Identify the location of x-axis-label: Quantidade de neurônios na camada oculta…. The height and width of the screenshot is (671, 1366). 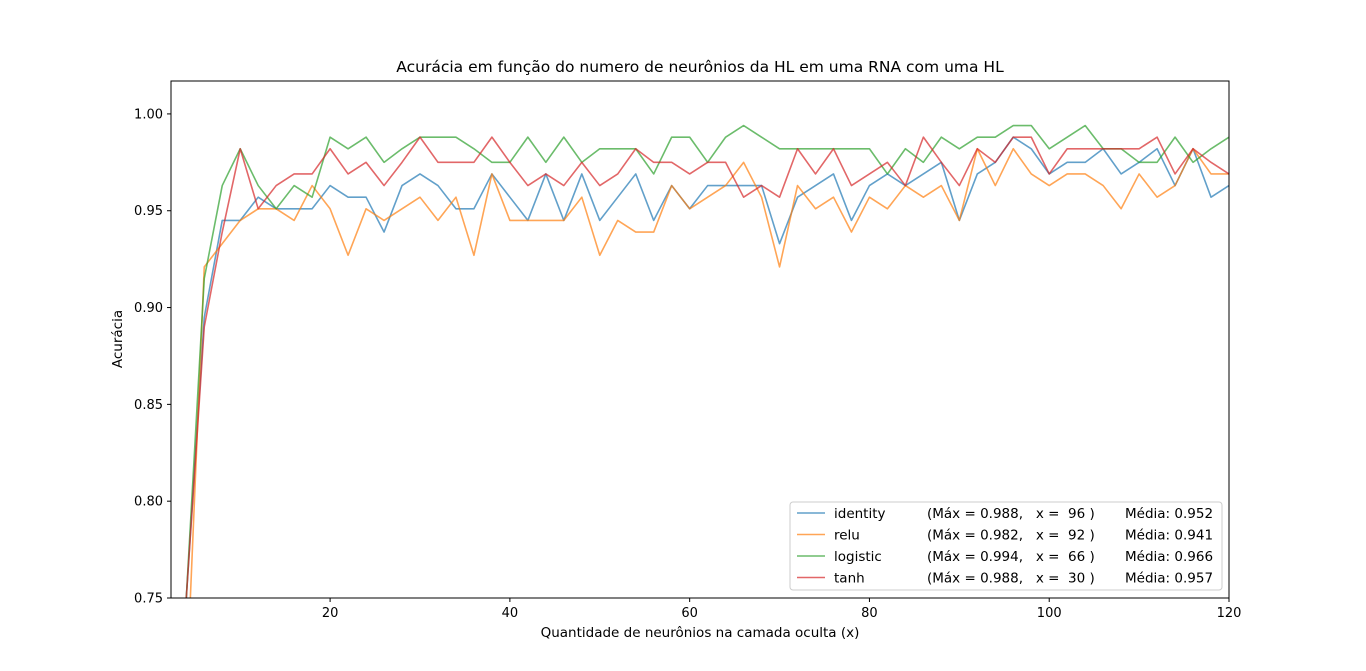
(700, 633).